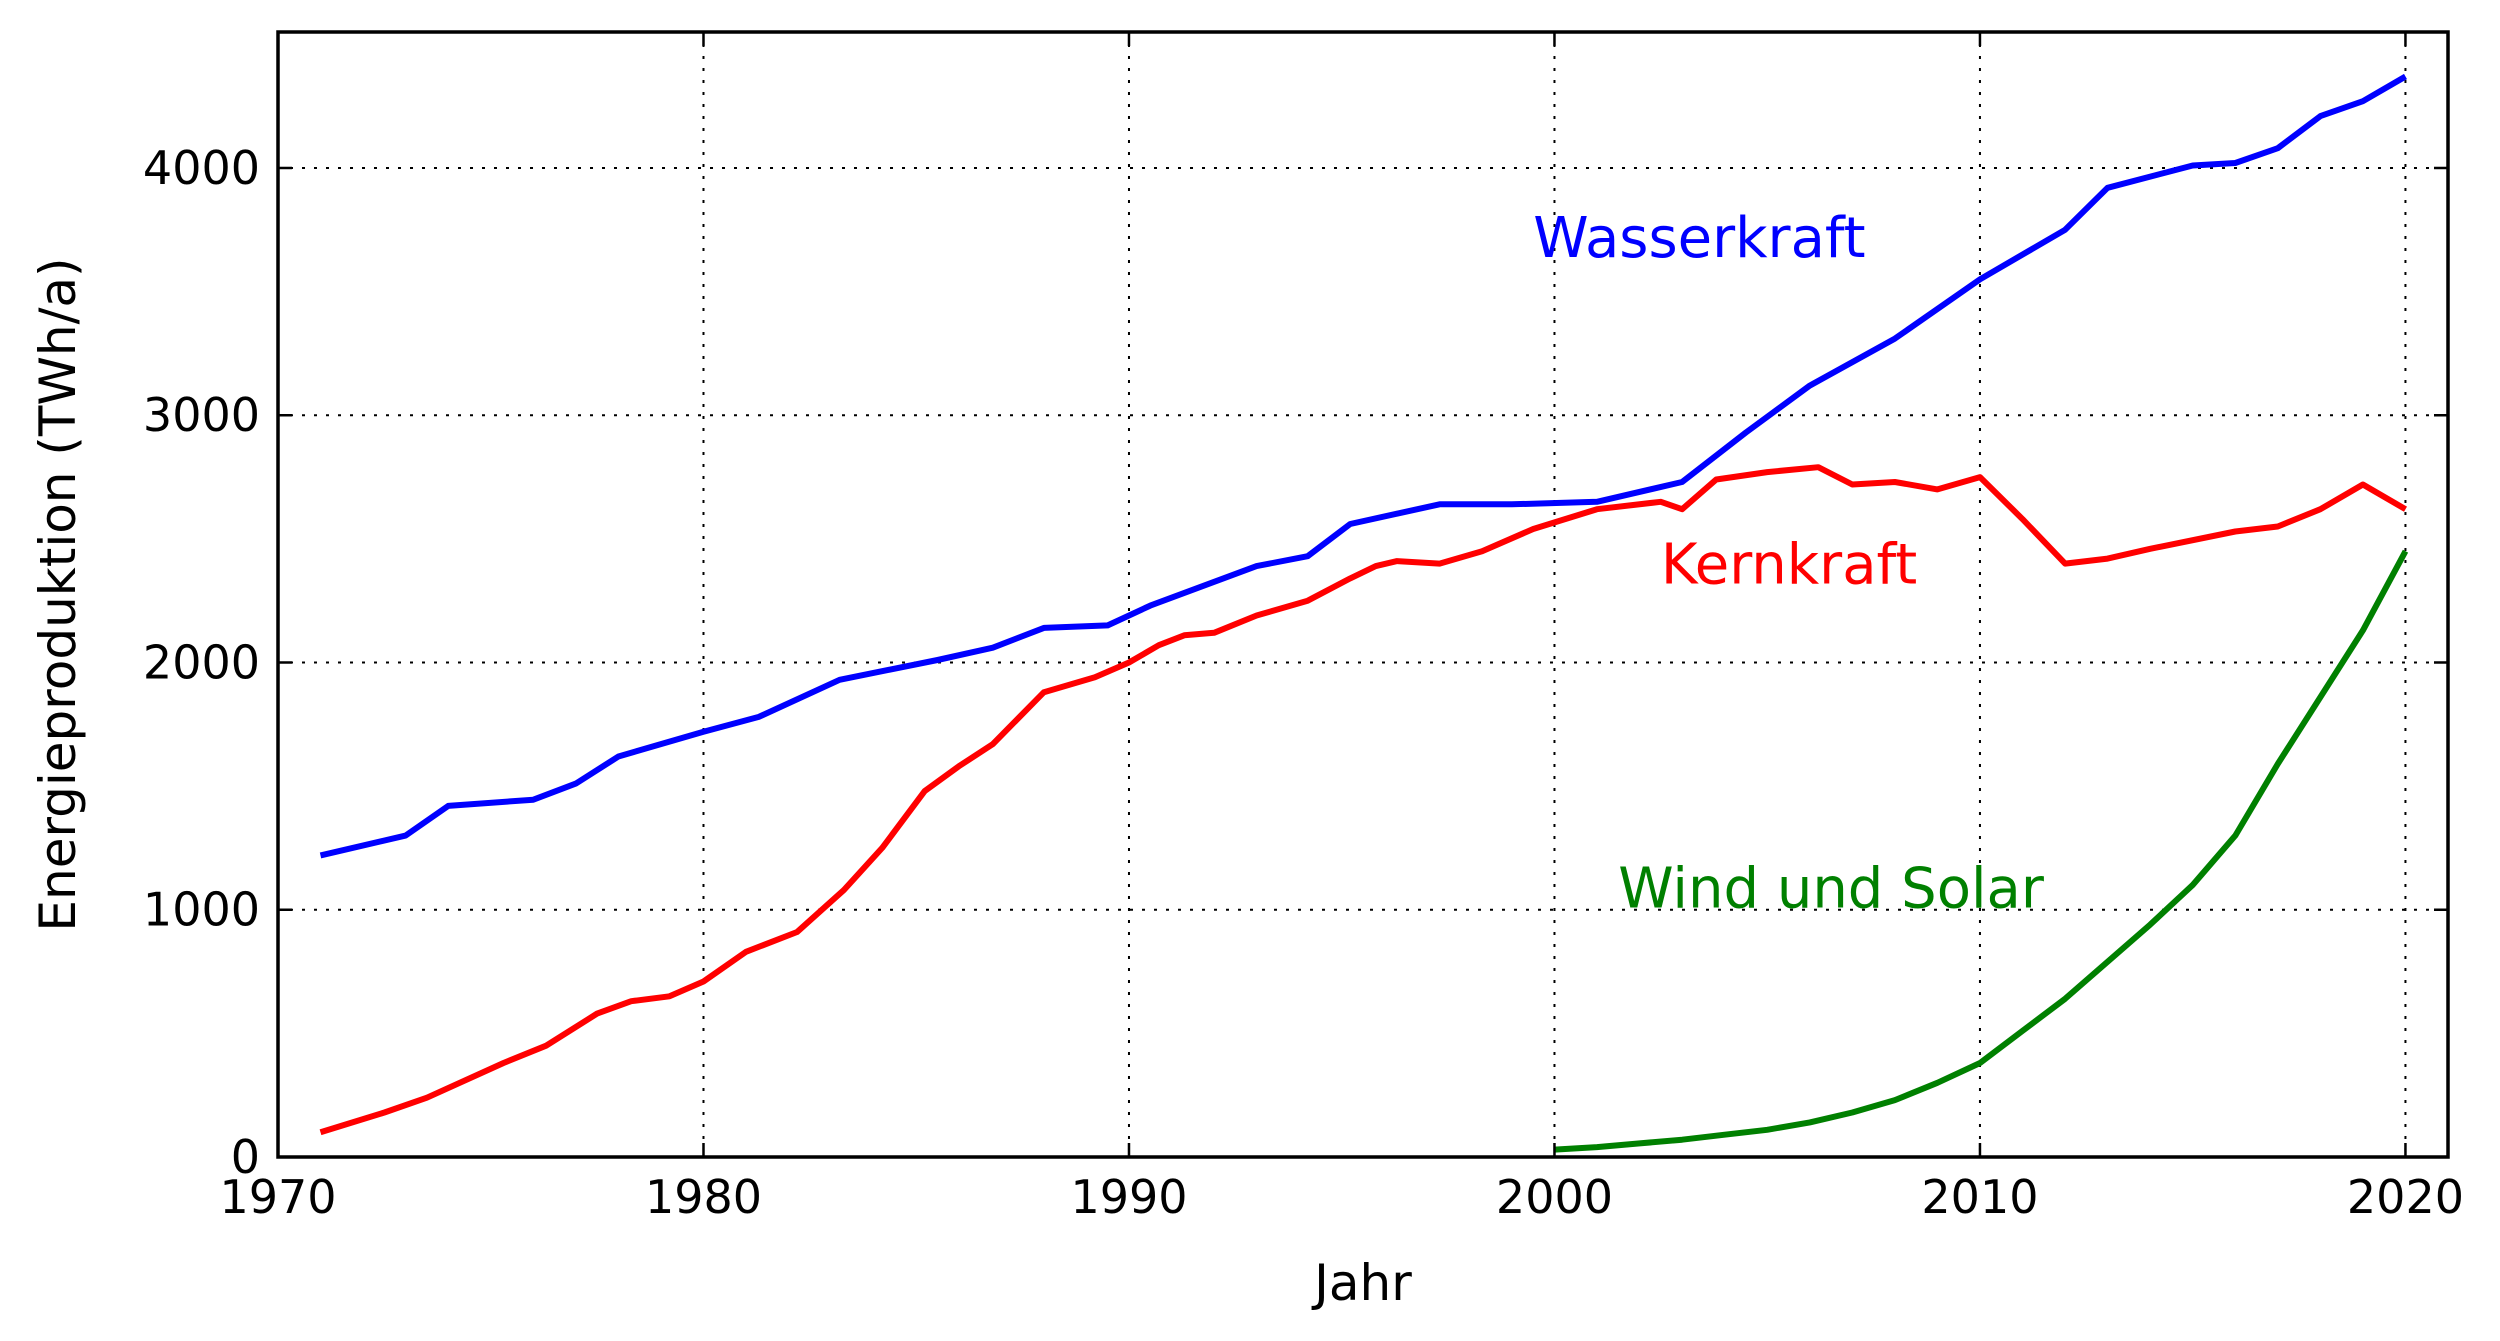  I want to click on y-tick-label: 2000, so click(201, 662).